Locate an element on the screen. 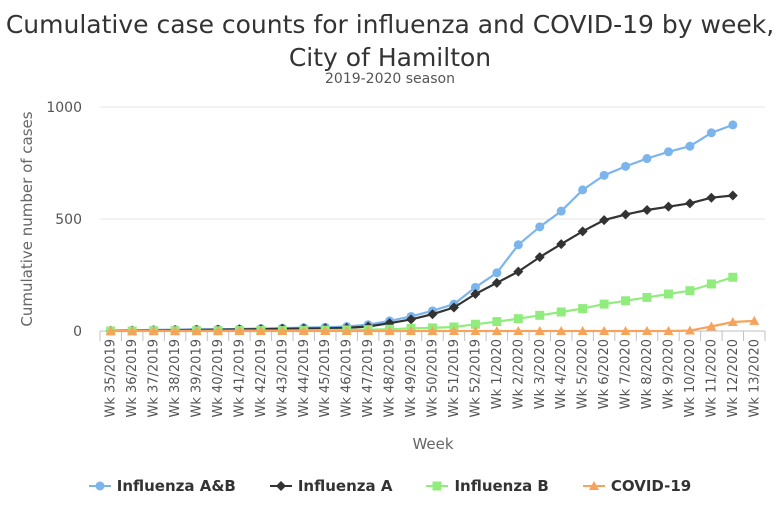 Image resolution: width=780 pixels, height=520 pixels. x-tick-label: Wk 8/2020 is located at coordinates (647, 374).